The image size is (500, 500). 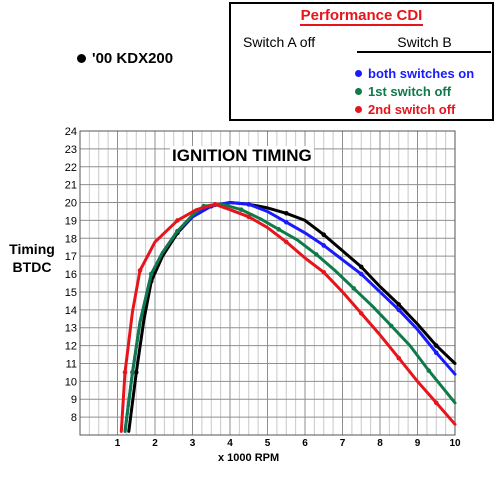 I want to click on model-label: '00 KDX200, so click(x=125, y=58).